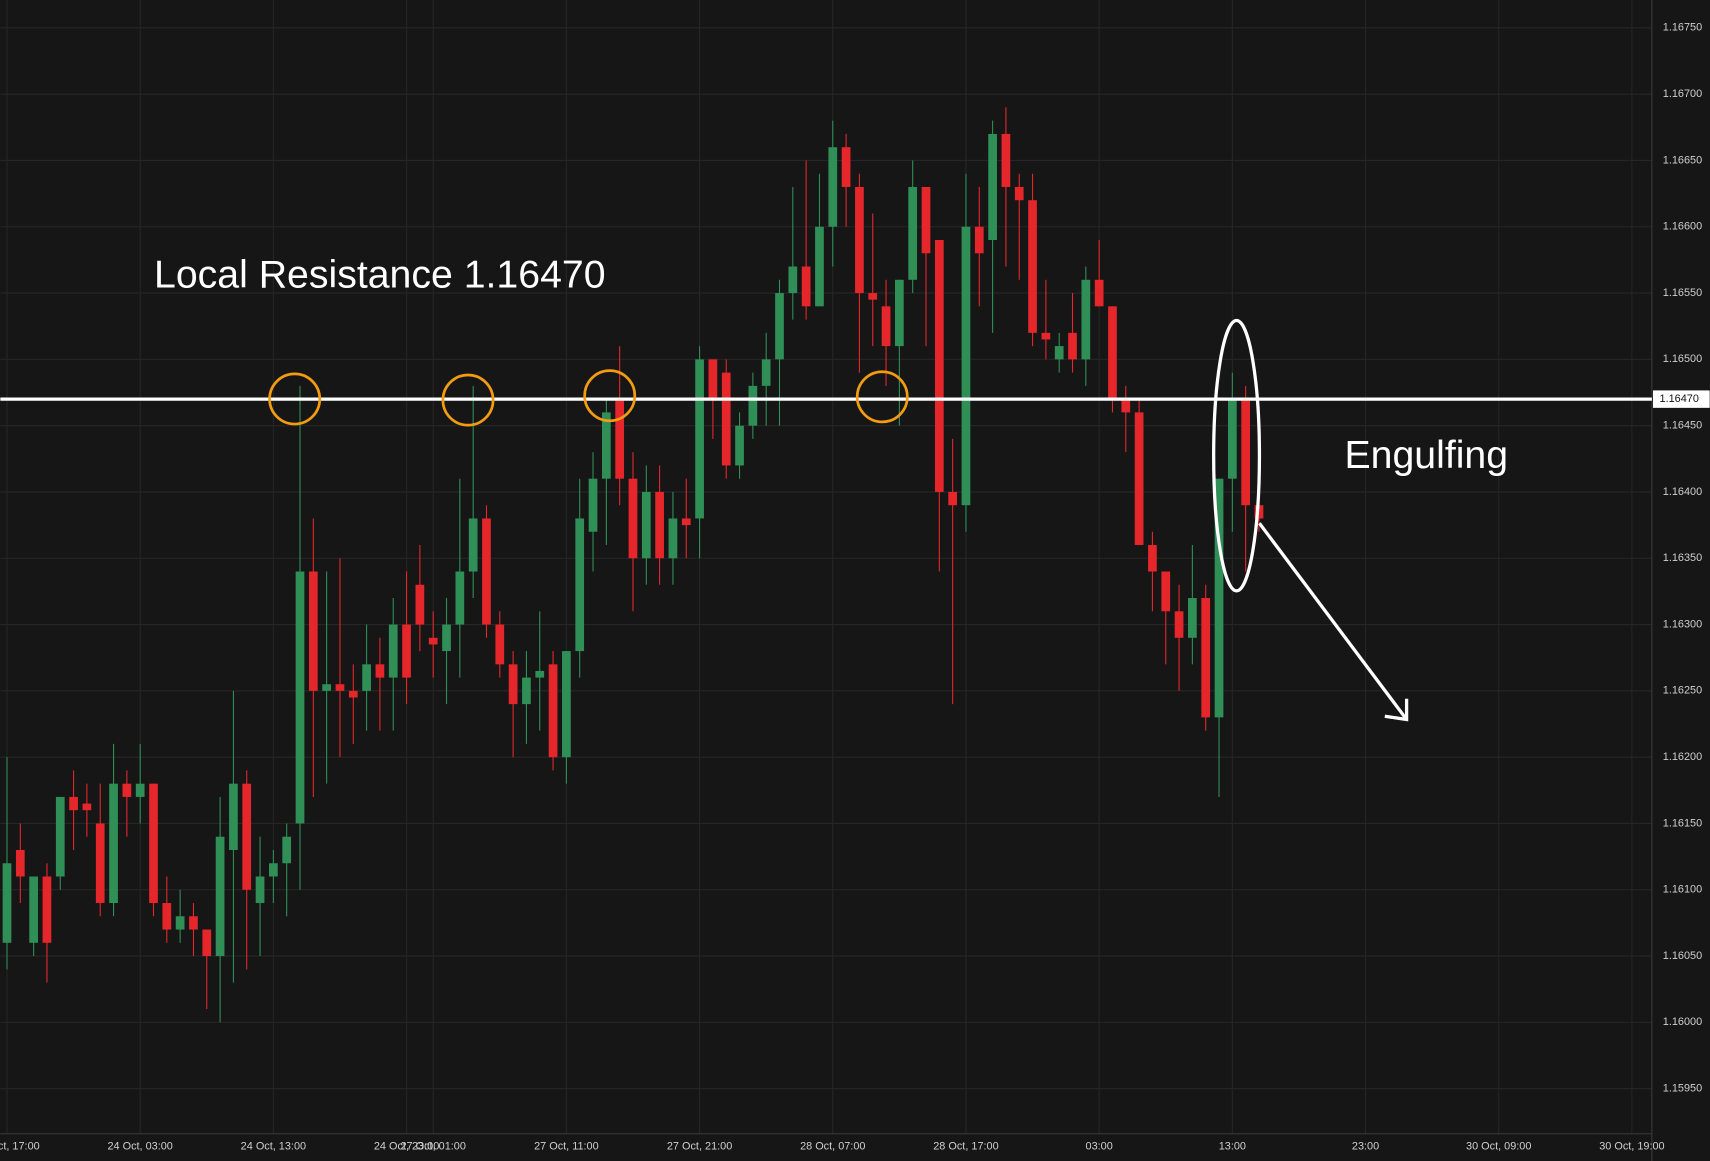 The image size is (1710, 1161). Describe the element at coordinates (1682, 890) in the screenshot. I see `y-tick-label: 1.16100` at that location.